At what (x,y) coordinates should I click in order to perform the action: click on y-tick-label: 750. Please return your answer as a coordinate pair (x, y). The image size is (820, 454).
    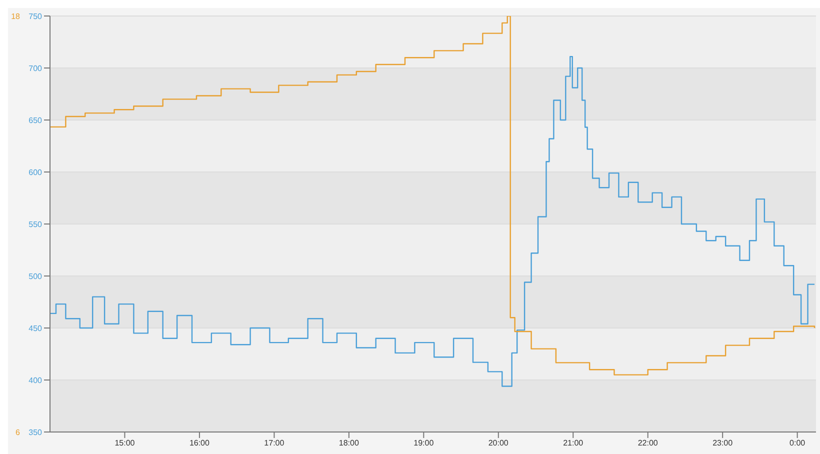
    Looking at the image, I should click on (35, 16).